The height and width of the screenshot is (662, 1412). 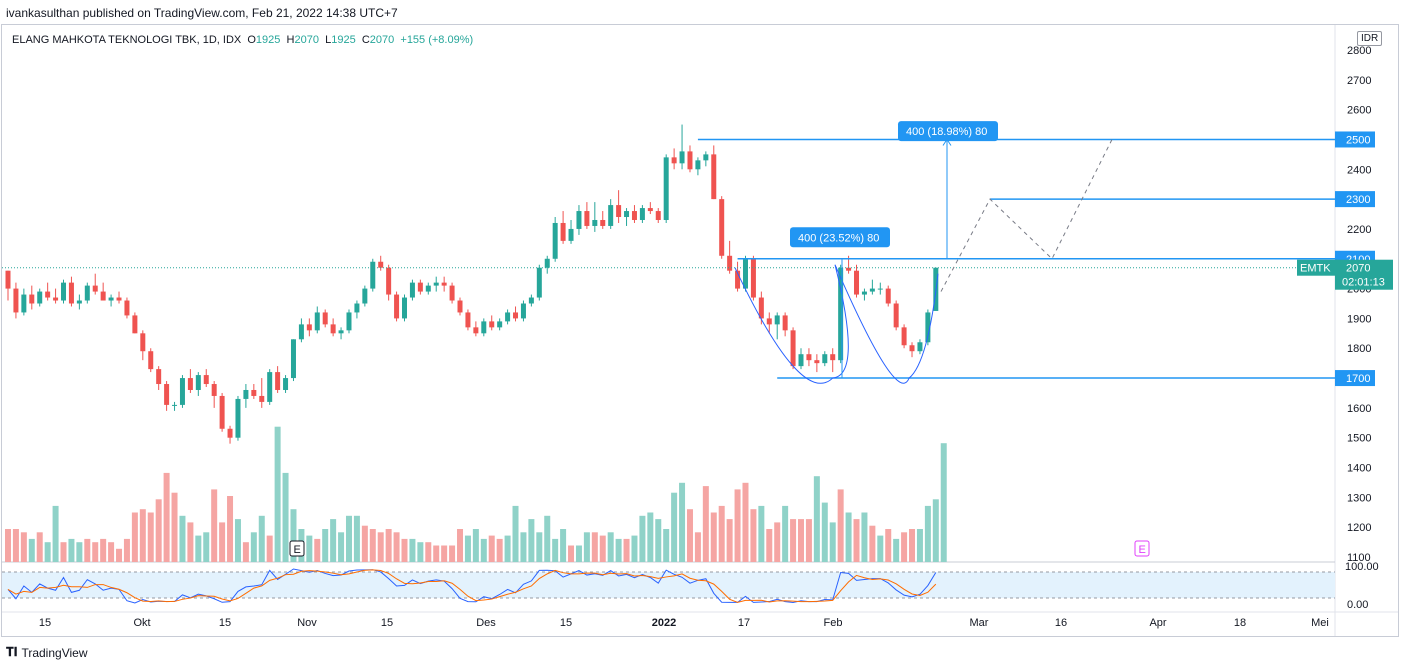 I want to click on symbol-tag-box, so click(x=1317, y=267).